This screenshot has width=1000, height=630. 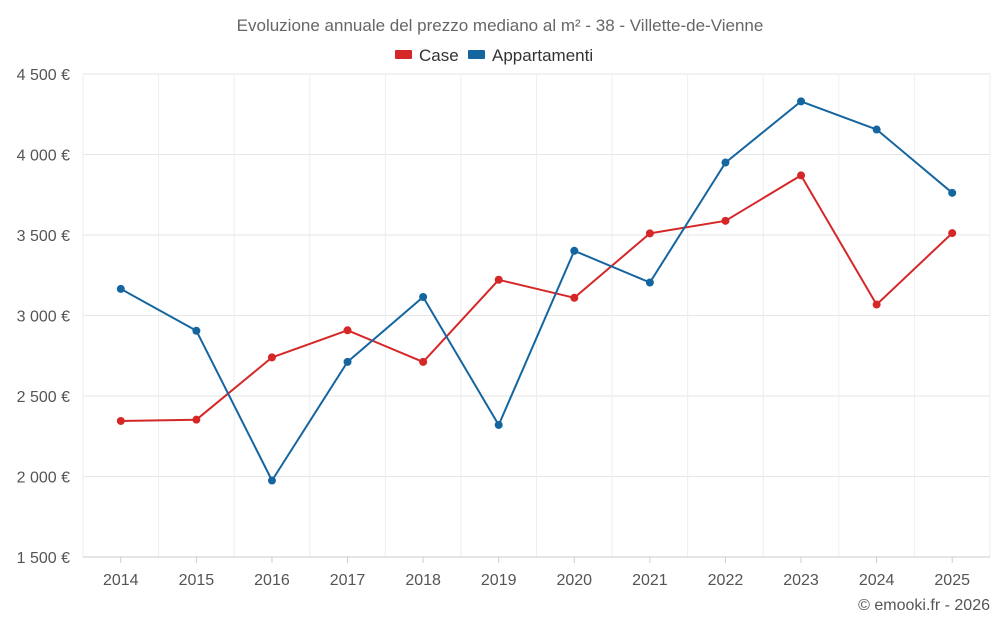 What do you see at coordinates (439, 55) in the screenshot?
I see `legend-label: Case` at bounding box center [439, 55].